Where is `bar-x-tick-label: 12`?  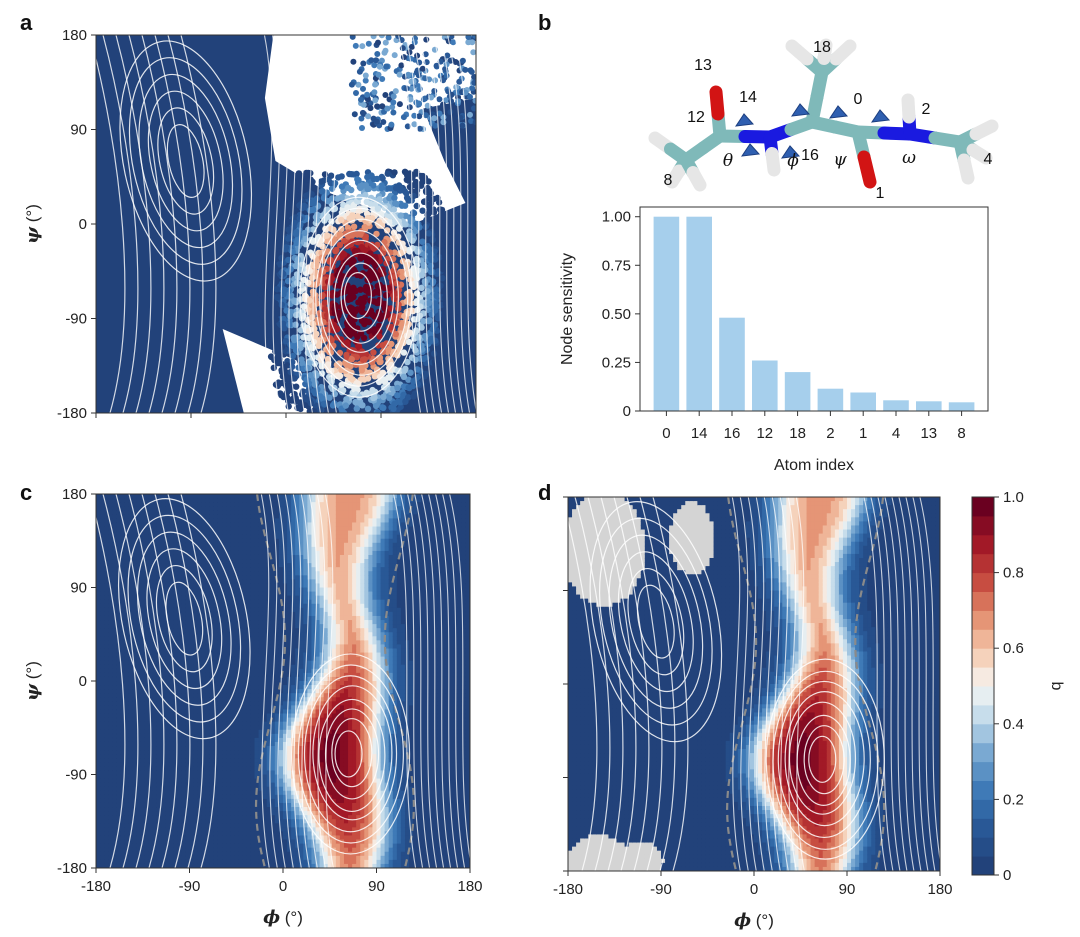 bar-x-tick-label: 12 is located at coordinates (764, 433).